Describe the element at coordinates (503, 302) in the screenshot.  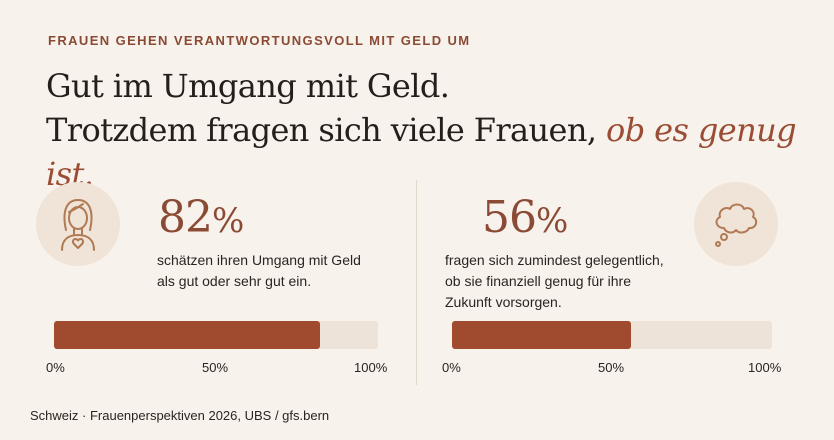
I see `stat-description-right-line-3: Zukunft vorsorgen.` at that location.